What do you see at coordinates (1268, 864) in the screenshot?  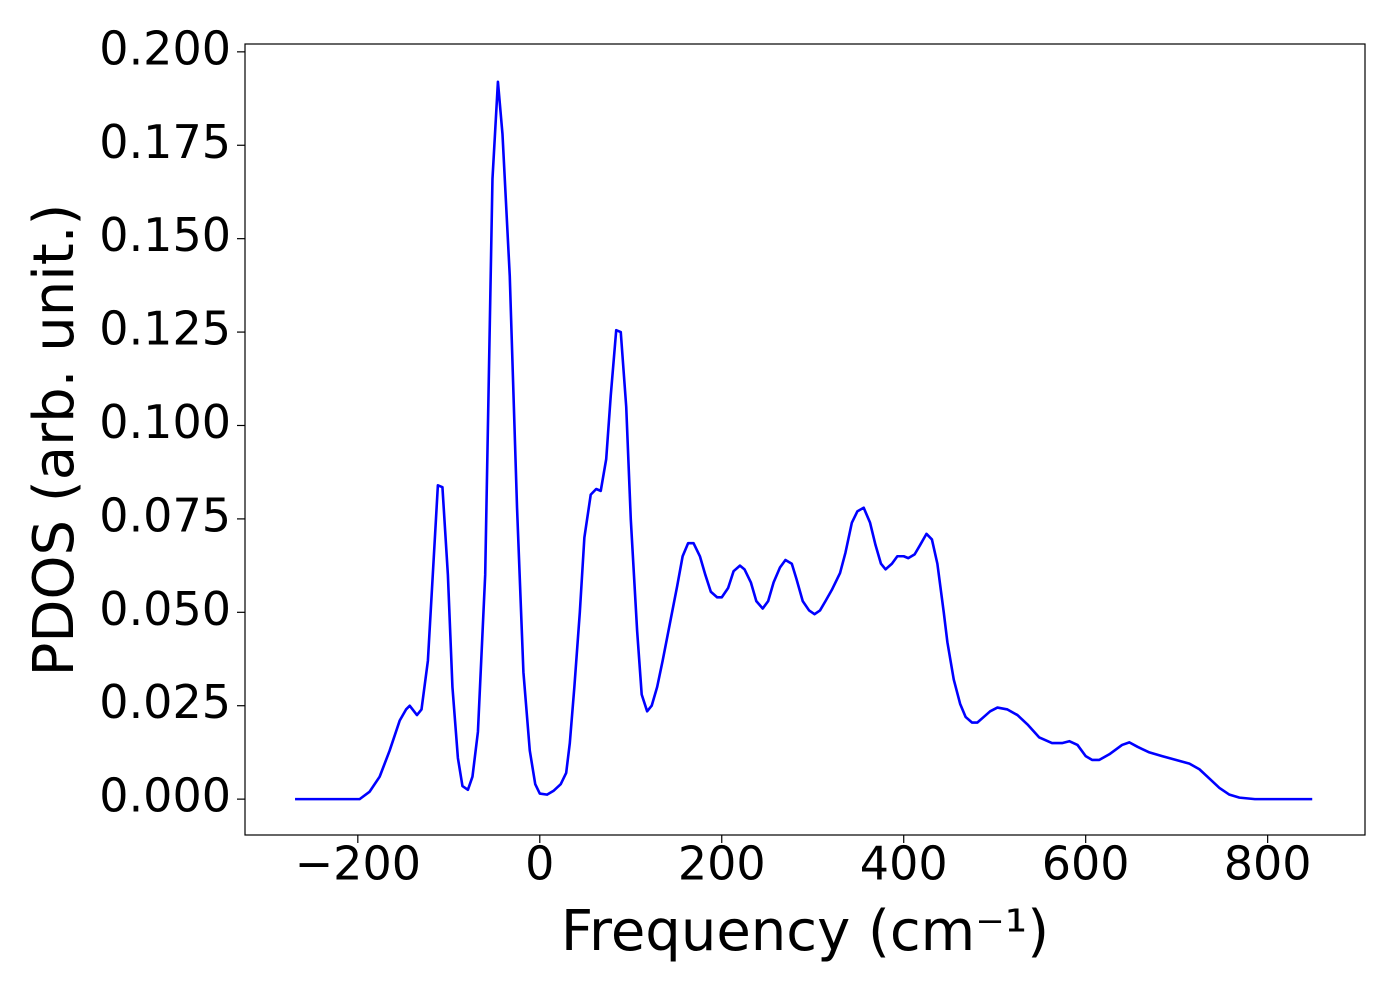 I see `x-tick-label: 800` at bounding box center [1268, 864].